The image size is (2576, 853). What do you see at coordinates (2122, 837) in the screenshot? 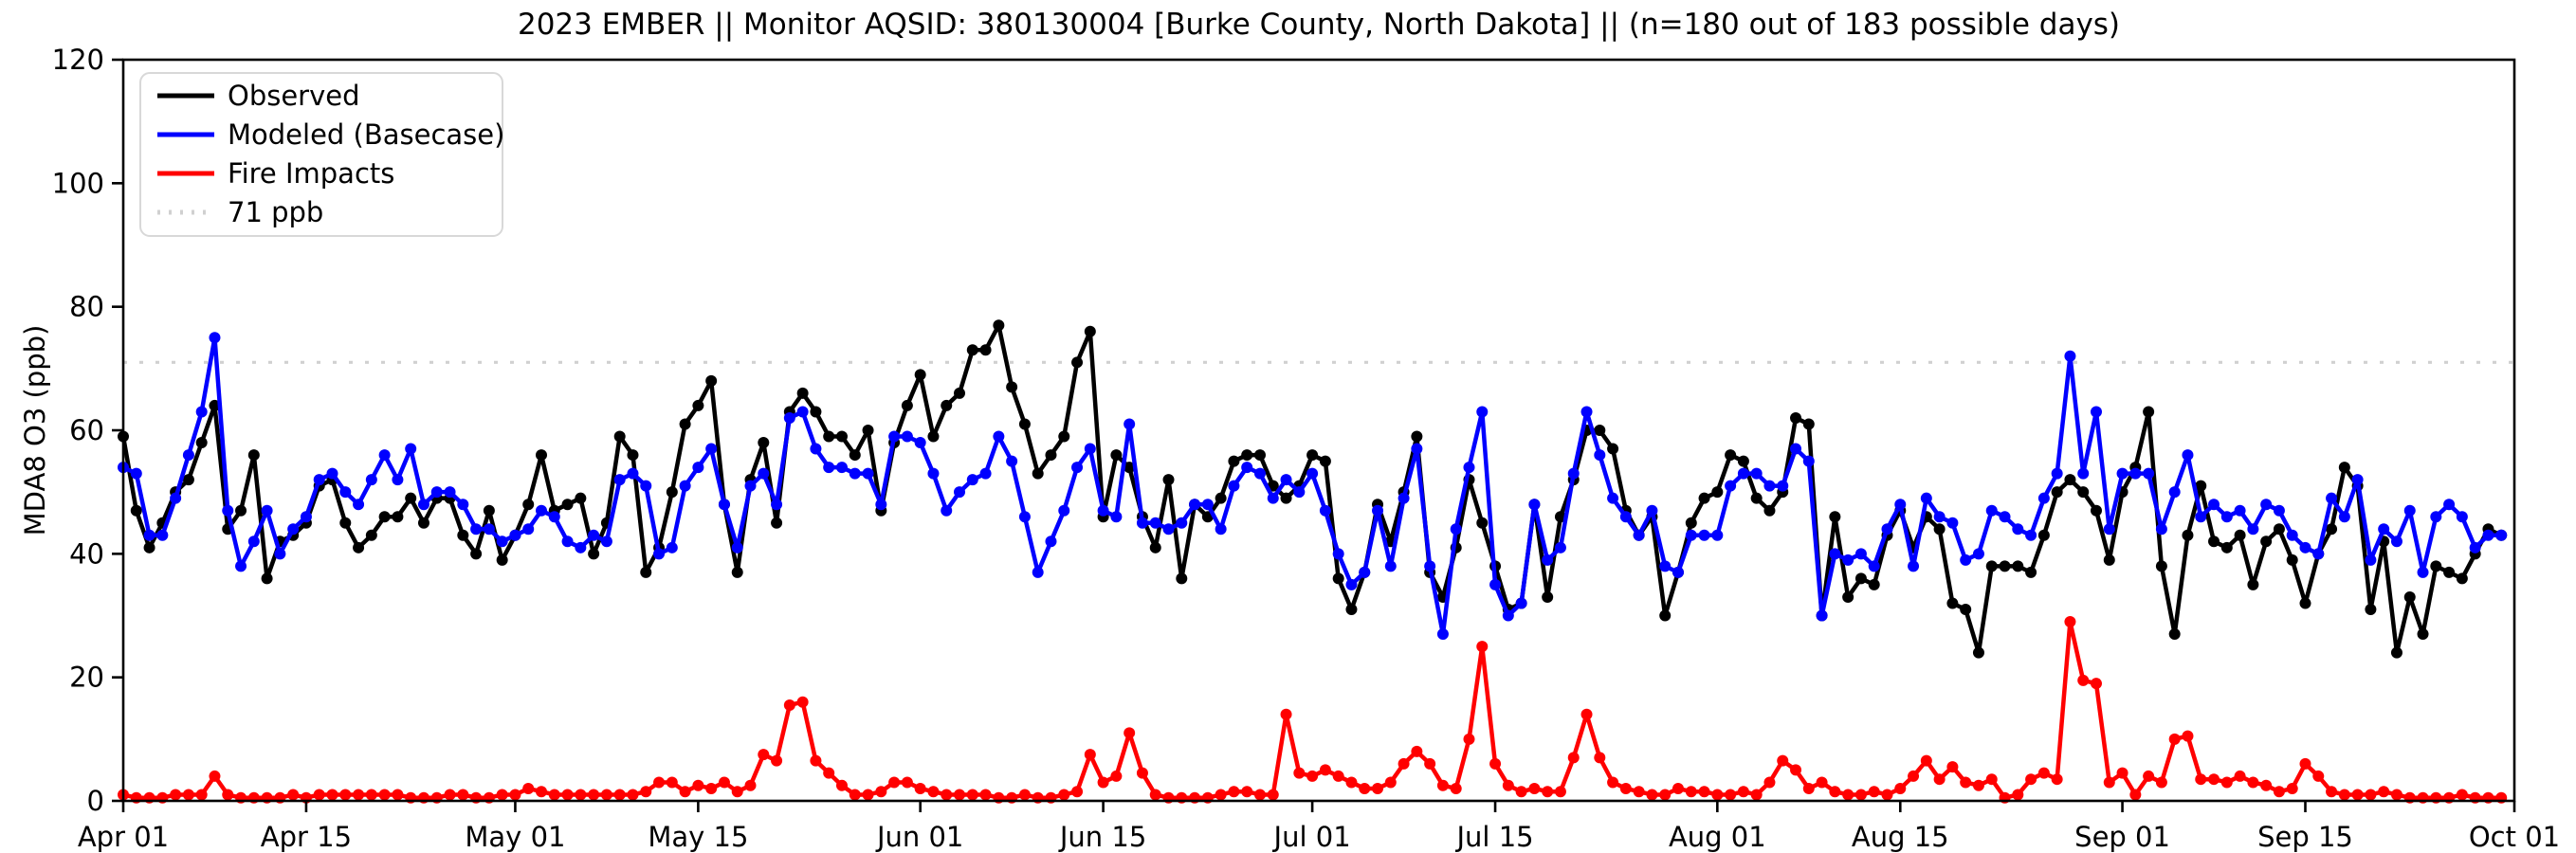
I see `x-tick-label: Sep 01` at bounding box center [2122, 837].